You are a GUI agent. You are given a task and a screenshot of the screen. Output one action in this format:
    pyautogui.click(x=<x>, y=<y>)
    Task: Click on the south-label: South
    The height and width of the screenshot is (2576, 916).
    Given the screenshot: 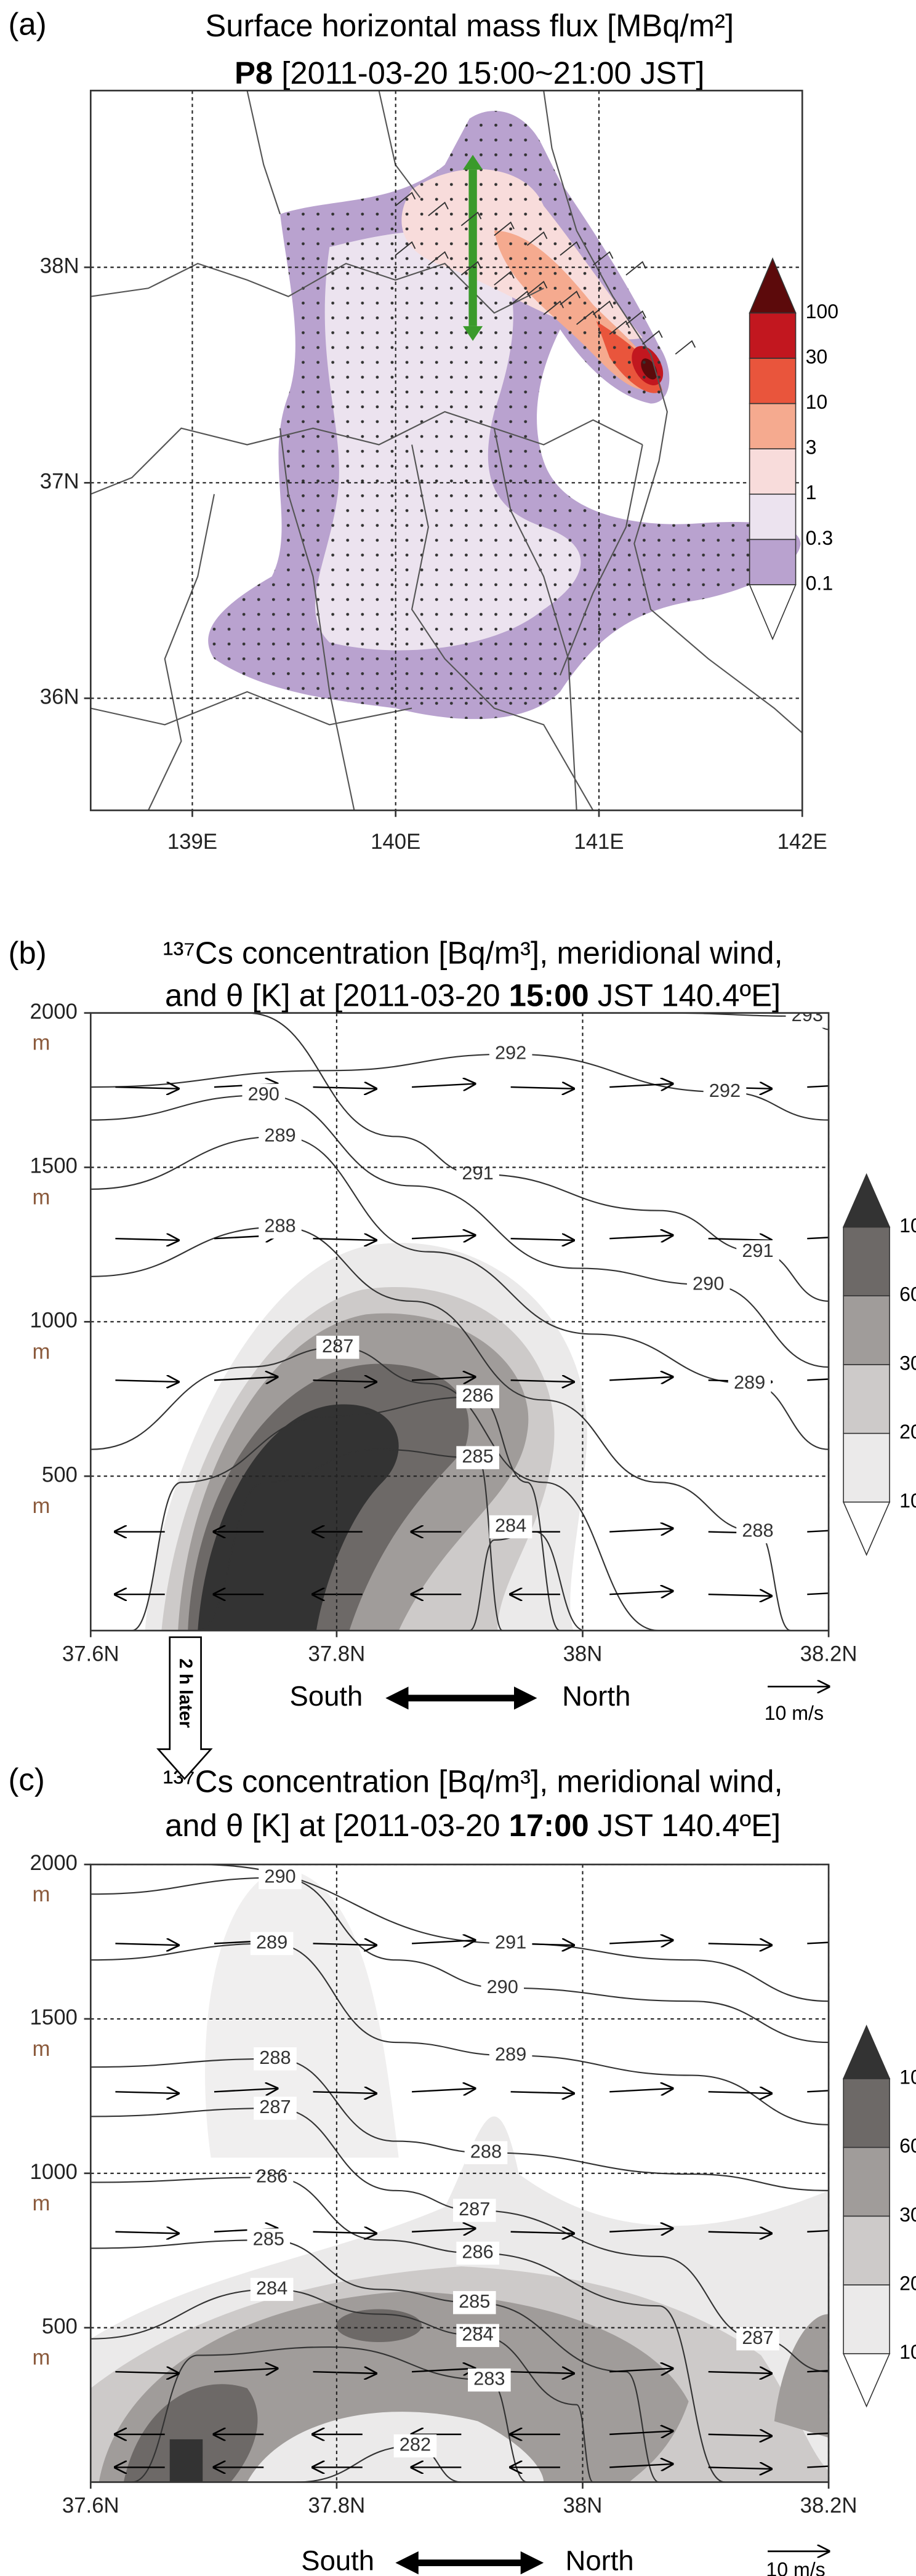 What is the action you would take?
    pyautogui.click(x=337, y=2560)
    